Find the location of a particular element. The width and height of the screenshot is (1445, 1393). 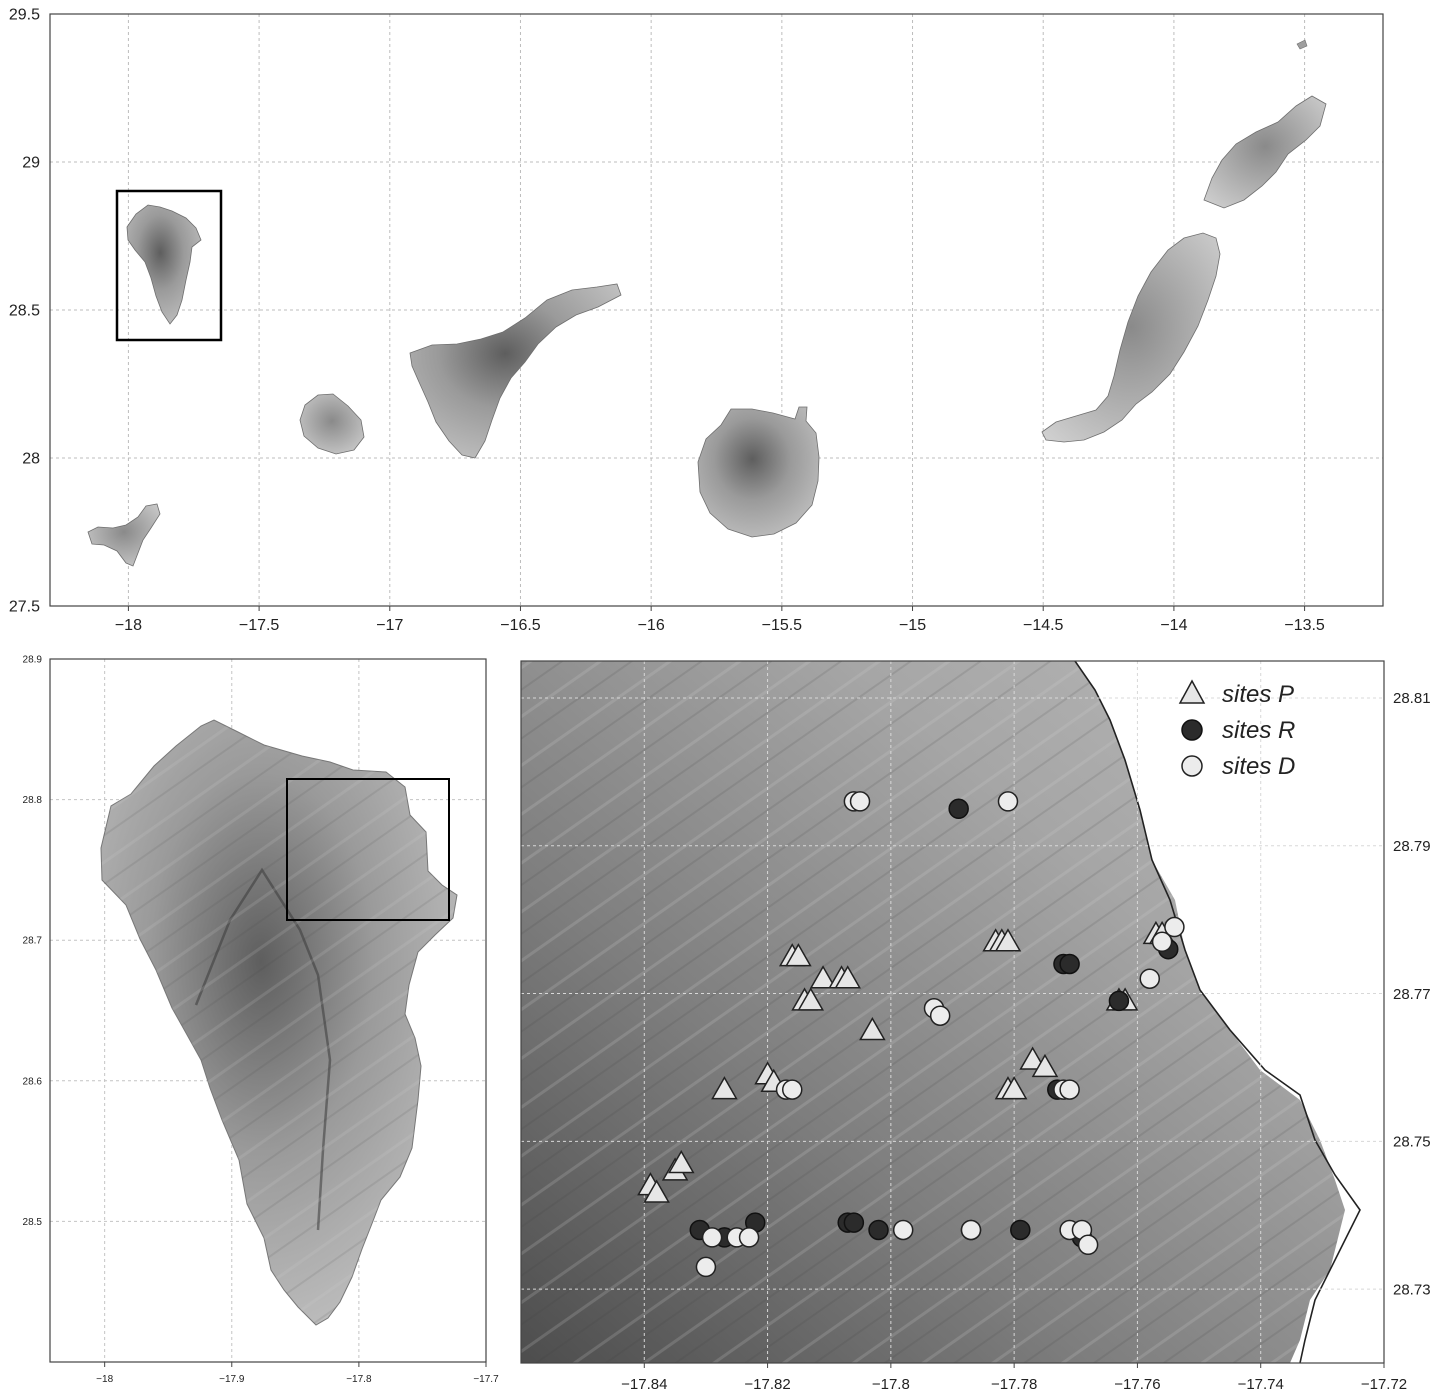

y-tick-label: 28.79 is located at coordinates (1412, 846).